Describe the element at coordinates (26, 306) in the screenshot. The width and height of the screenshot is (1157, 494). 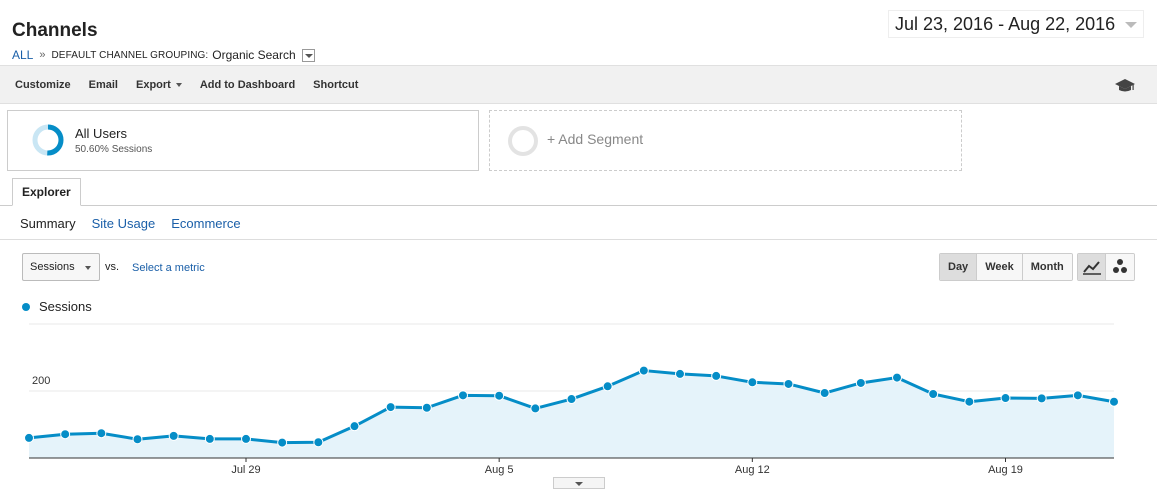
I see `legend-dot-sessions` at that location.